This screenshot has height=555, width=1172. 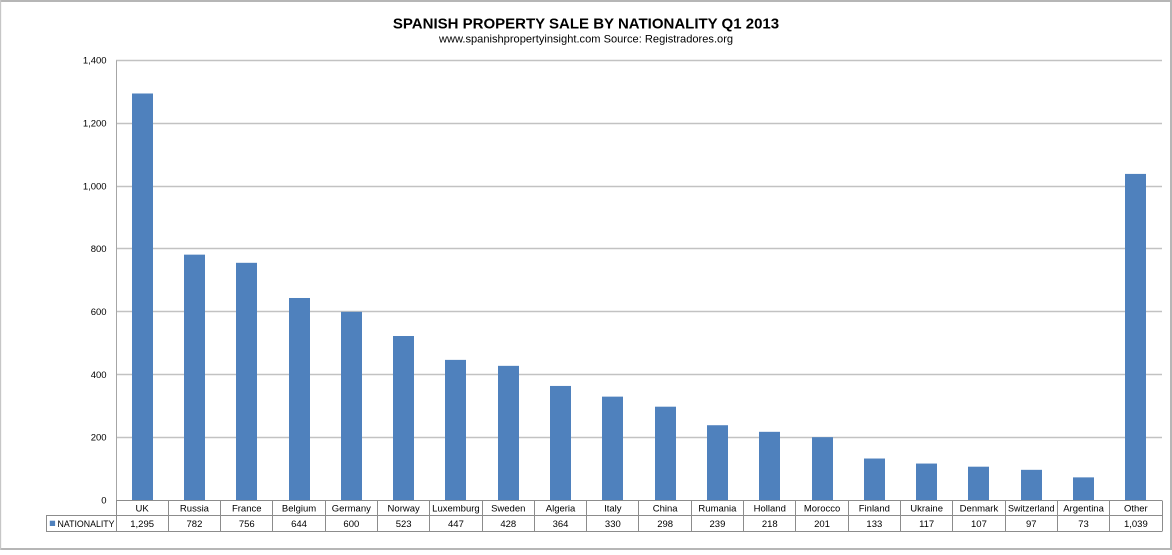 I want to click on svg-text: 1,295, so click(x=142, y=524).